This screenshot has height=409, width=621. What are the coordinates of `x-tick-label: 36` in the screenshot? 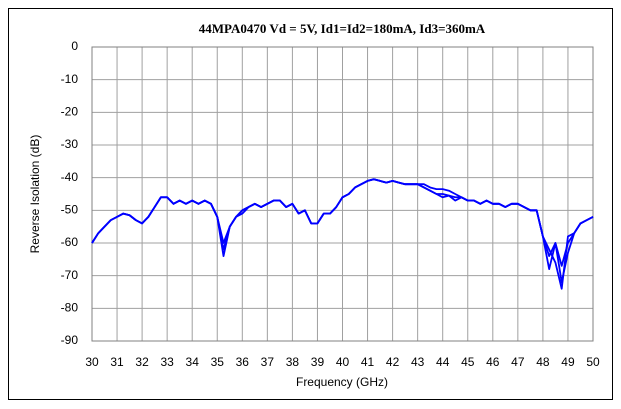 It's located at (243, 362).